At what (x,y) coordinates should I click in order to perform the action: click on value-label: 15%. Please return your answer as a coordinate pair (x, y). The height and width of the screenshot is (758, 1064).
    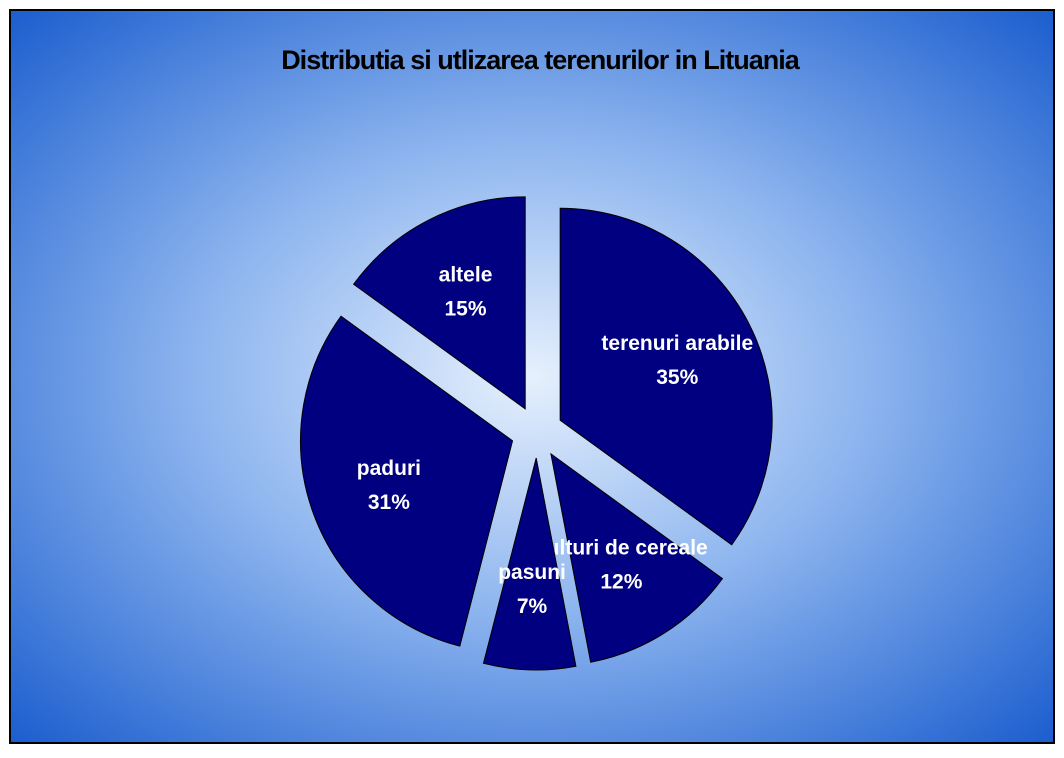
    Looking at the image, I should click on (466, 308).